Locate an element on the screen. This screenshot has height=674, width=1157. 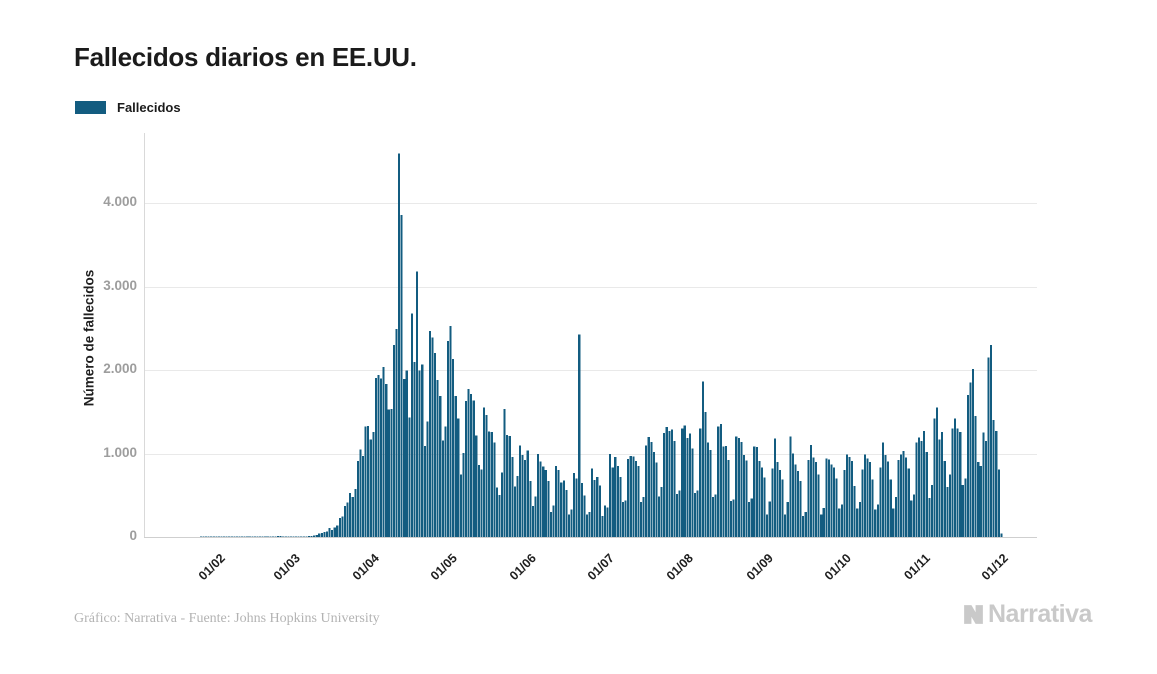
y-tick-label: 4.000 is located at coordinates (120, 201).